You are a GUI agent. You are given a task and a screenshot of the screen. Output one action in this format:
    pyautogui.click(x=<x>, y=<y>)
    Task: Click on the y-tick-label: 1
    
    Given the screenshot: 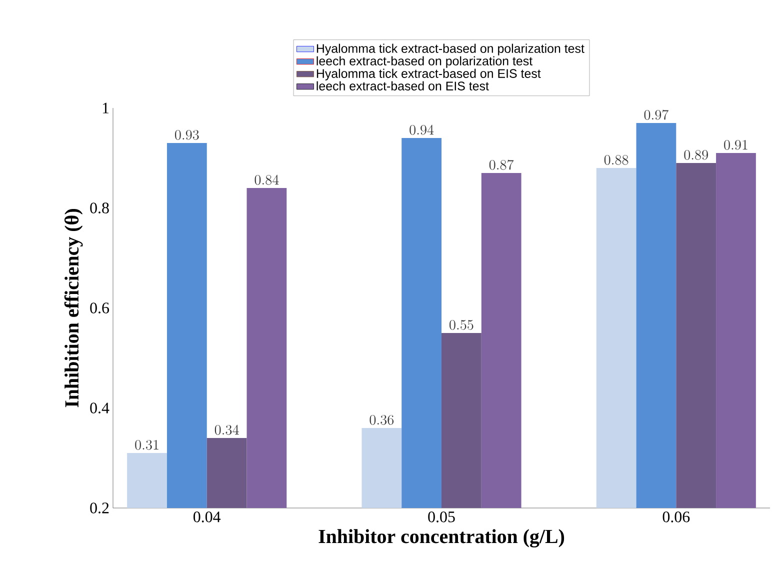 What is the action you would take?
    pyautogui.click(x=105, y=108)
    